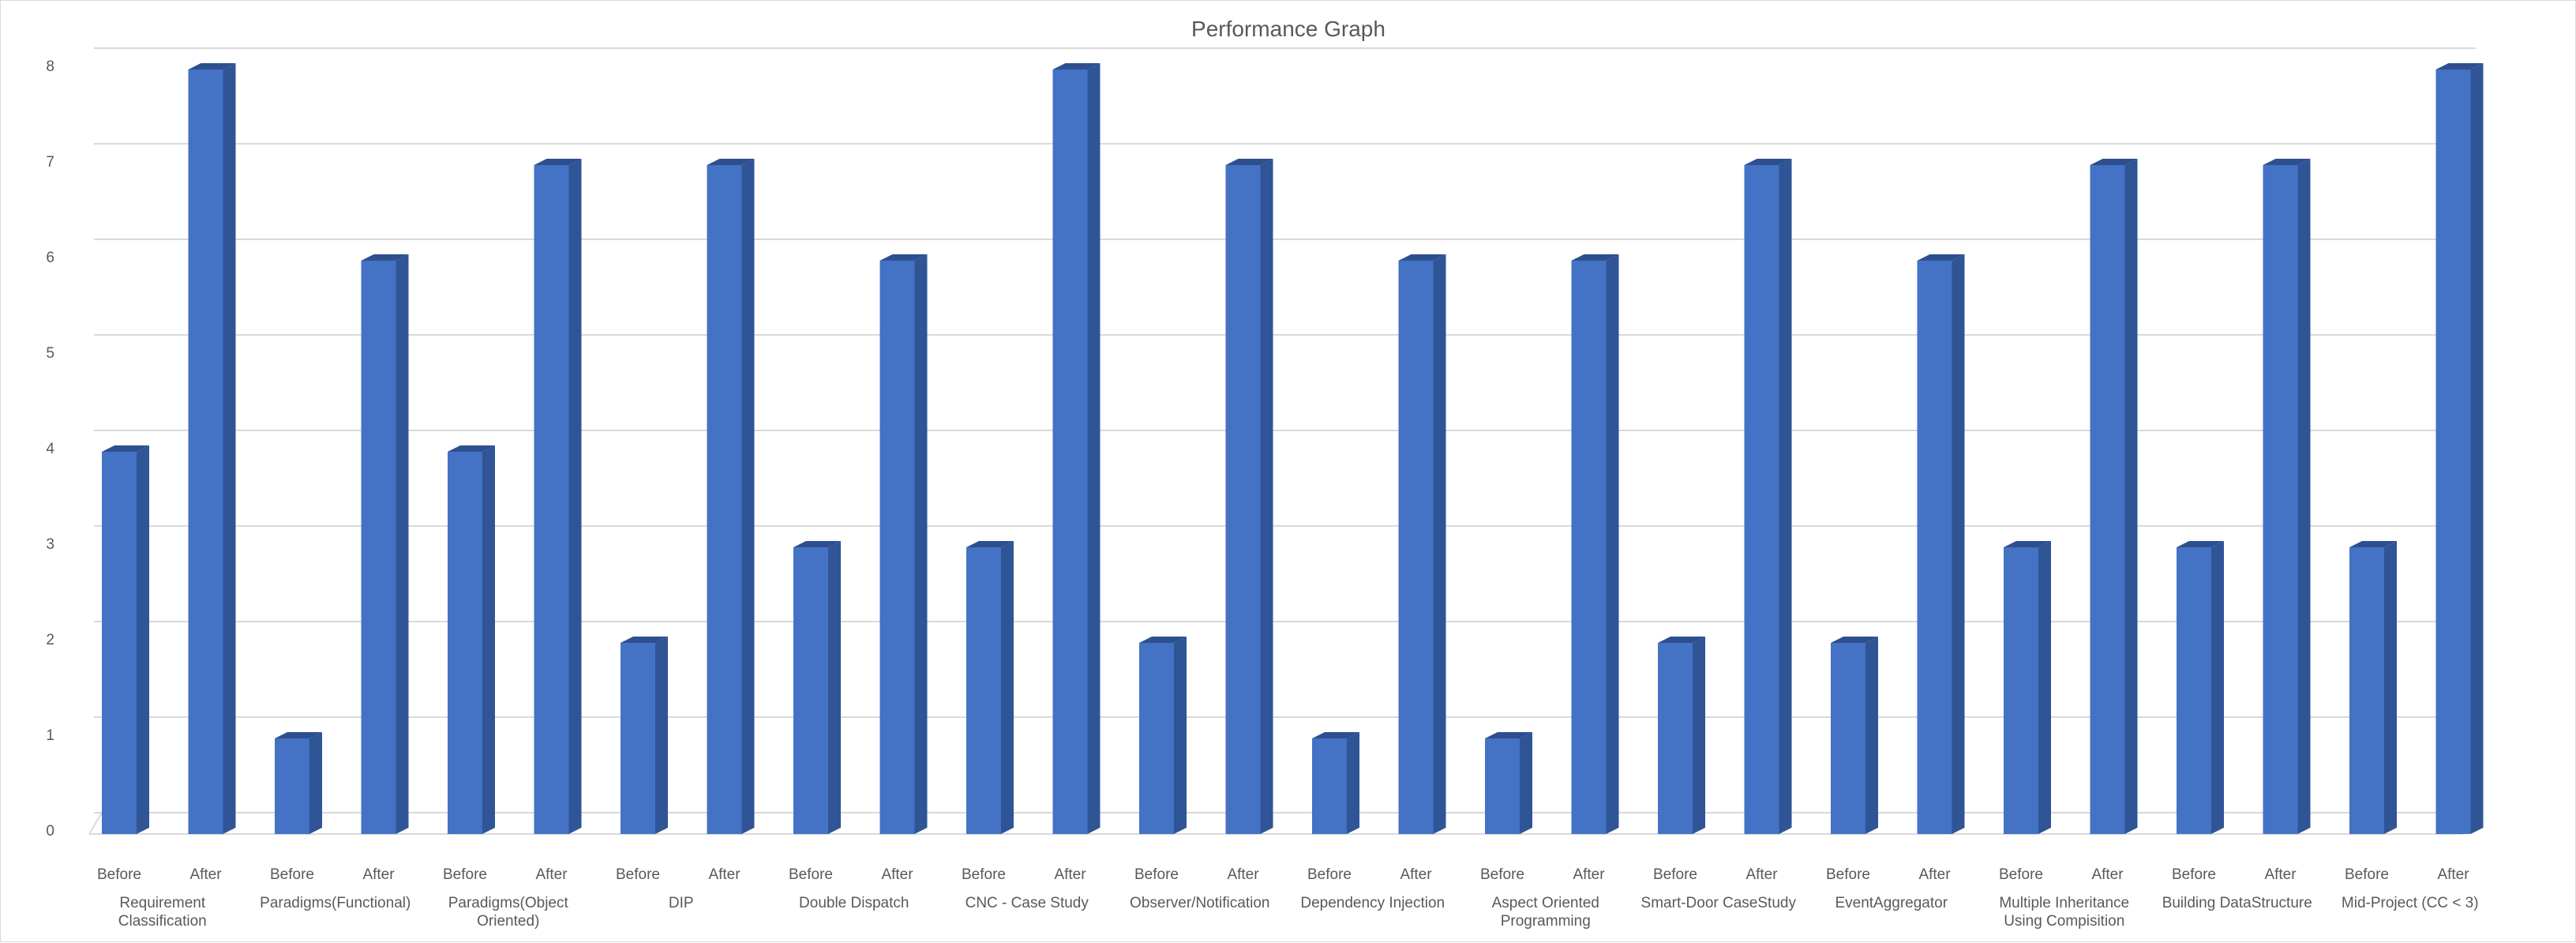 The width and height of the screenshot is (2576, 943). I want to click on category-label: Dependency Injection, so click(1372, 903).